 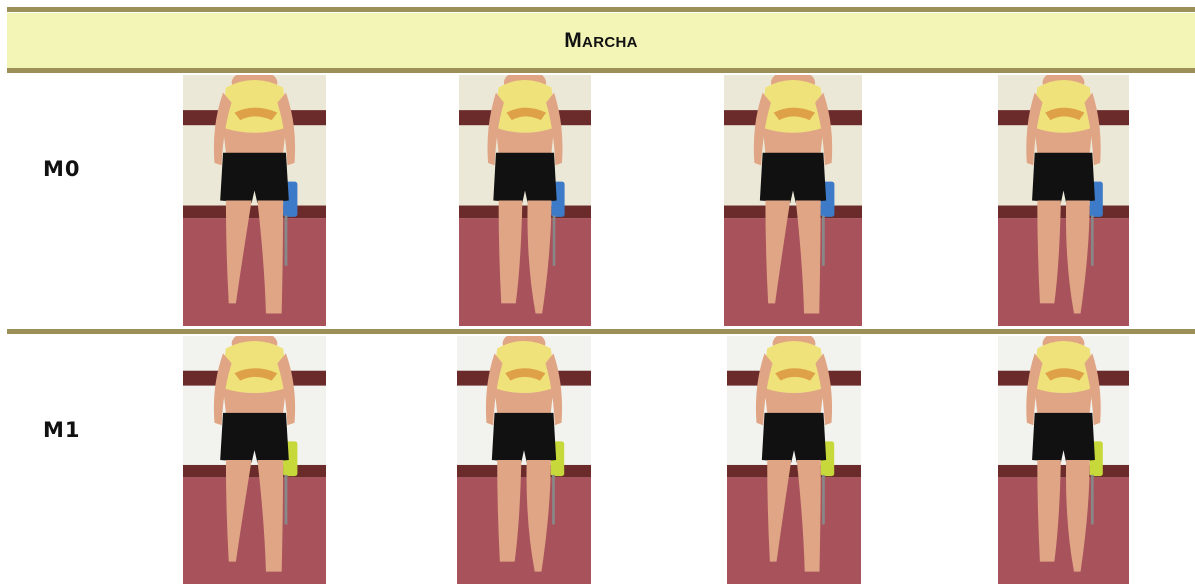 What do you see at coordinates (601, 70) in the screenshot?
I see `header-rule` at bounding box center [601, 70].